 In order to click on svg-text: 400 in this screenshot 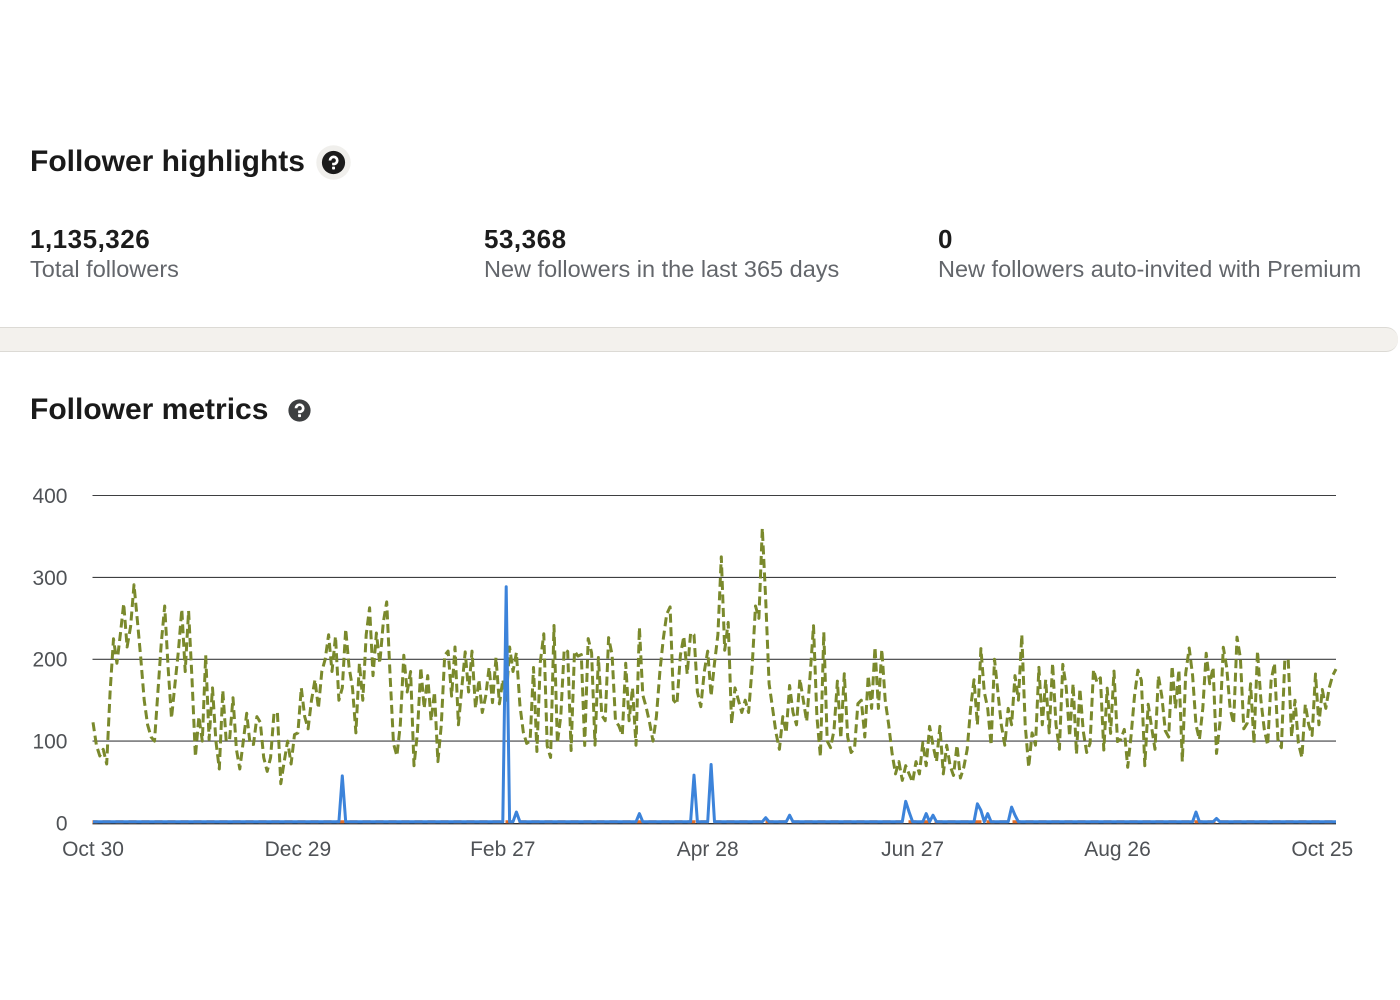, I will do `click(49, 496)`.